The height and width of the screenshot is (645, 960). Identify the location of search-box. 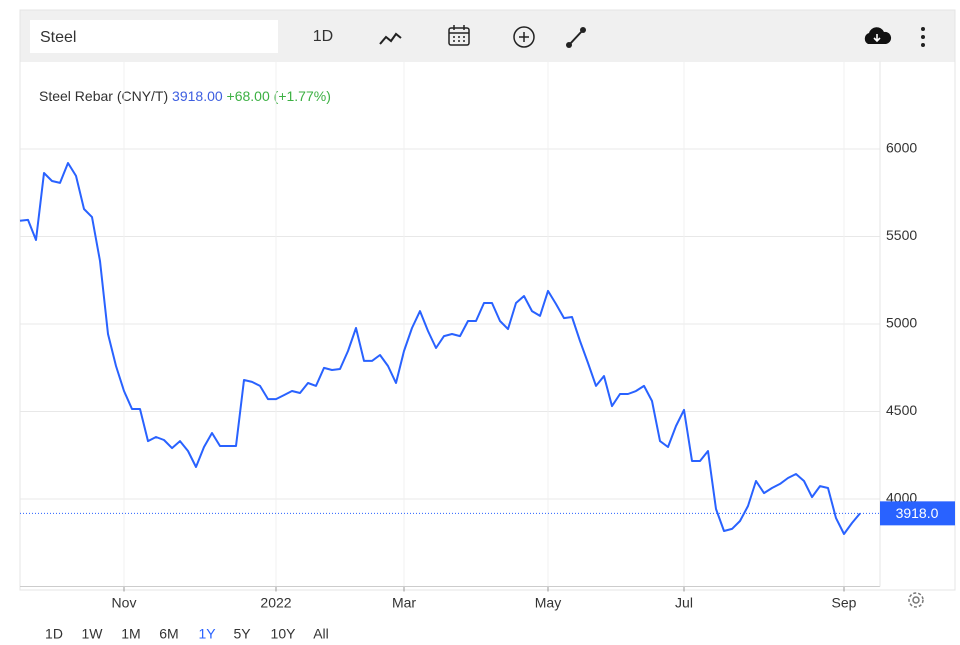
(154, 36).